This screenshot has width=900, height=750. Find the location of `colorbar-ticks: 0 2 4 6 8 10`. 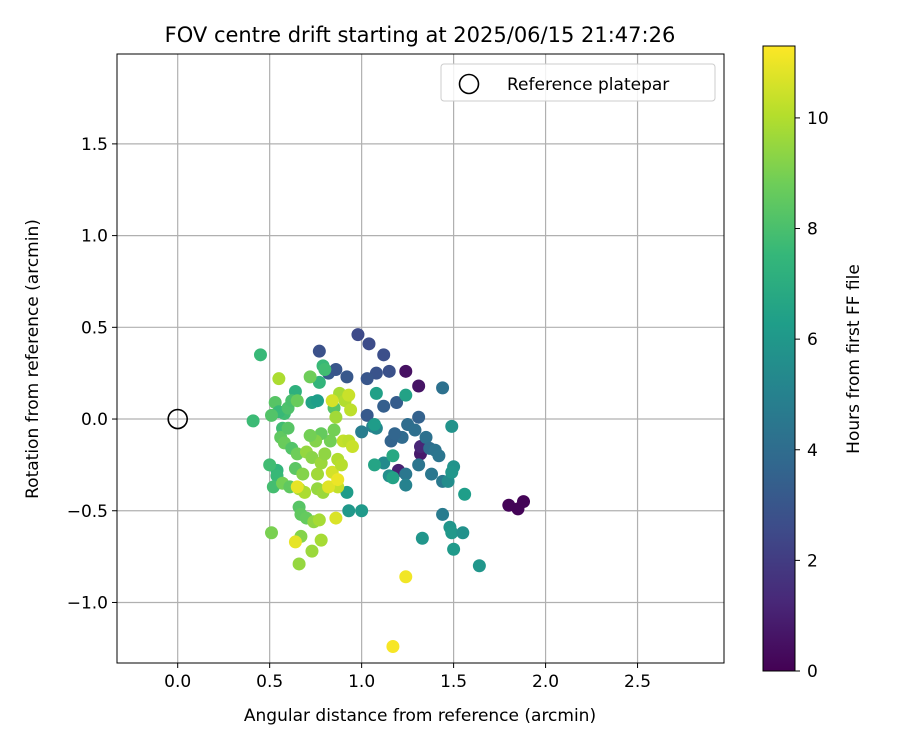

colorbar-ticks: 0 2 4 6 8 10 is located at coordinates (812, 395).